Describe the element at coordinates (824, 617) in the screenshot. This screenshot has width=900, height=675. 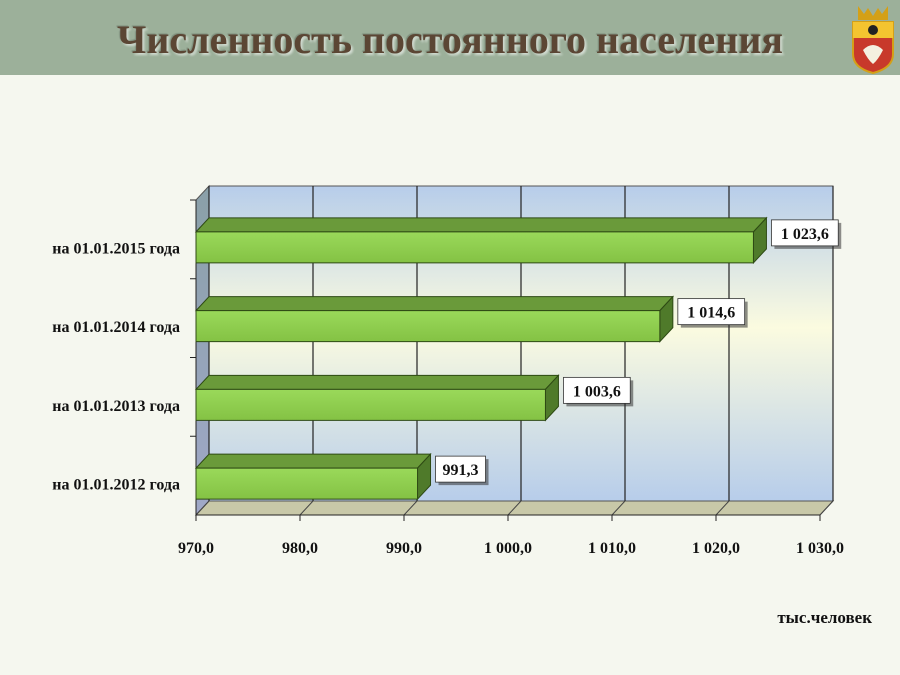
I see `unit-label: тыс.человек` at that location.